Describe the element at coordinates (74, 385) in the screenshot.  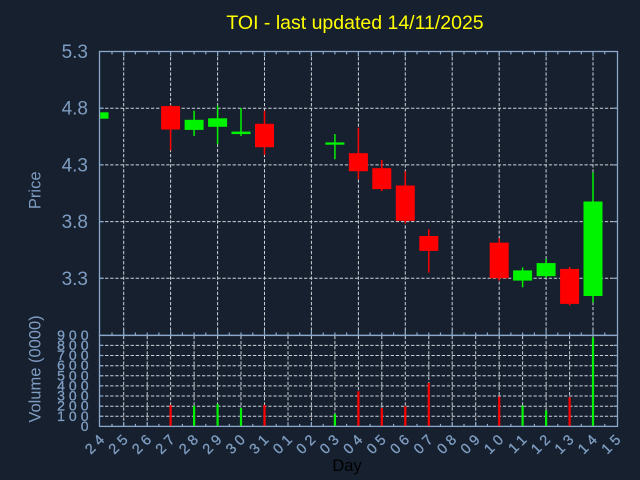
I see `svg-text: 400` at that location.